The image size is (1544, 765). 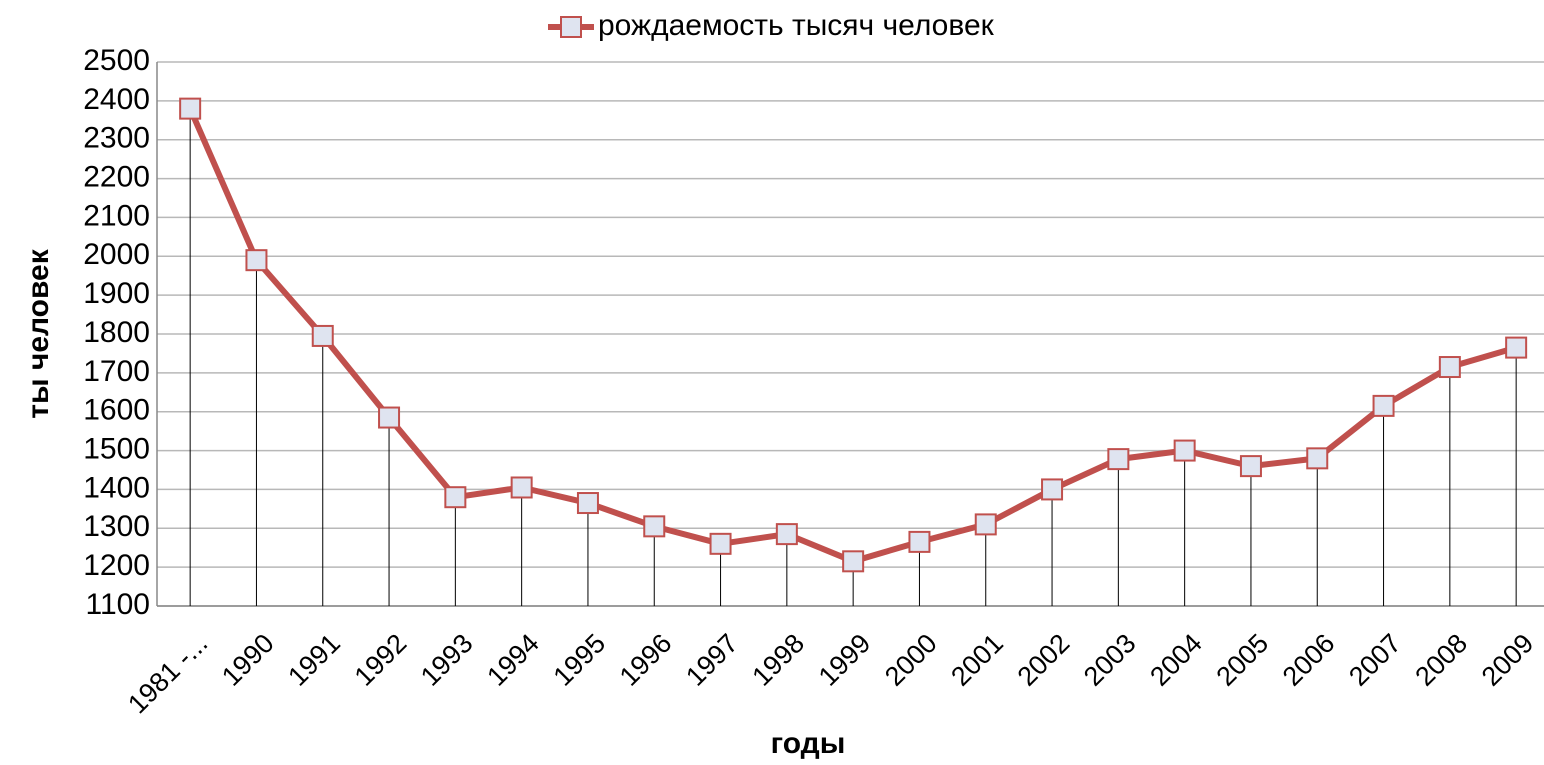 I want to click on x-tick-label: 2004, so click(x=1176, y=660).